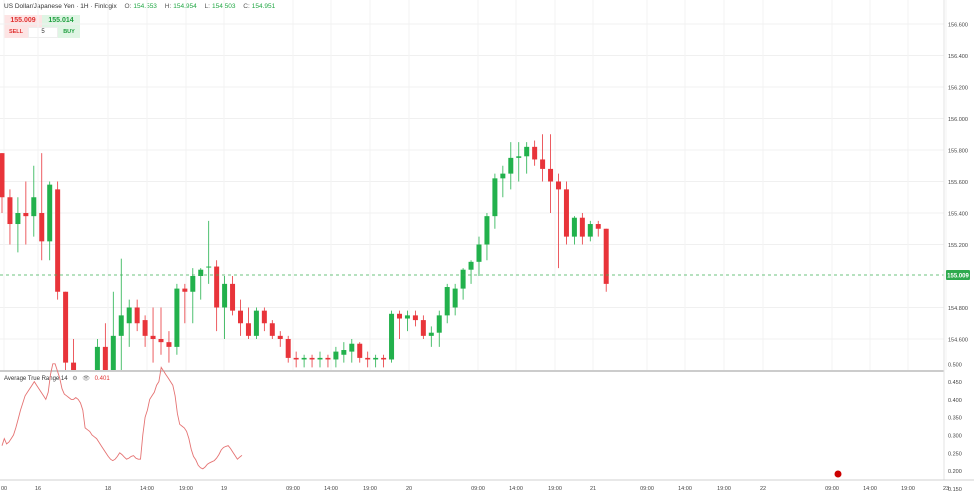  Describe the element at coordinates (955, 419) in the screenshot. I see `atr-tick-label: 0.350` at that location.